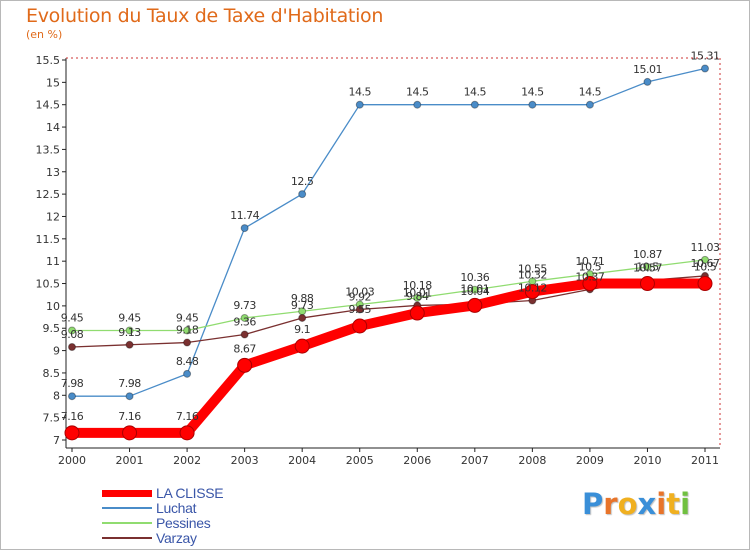 The height and width of the screenshot is (550, 750). I want to click on data-label: 9.18, so click(187, 330).